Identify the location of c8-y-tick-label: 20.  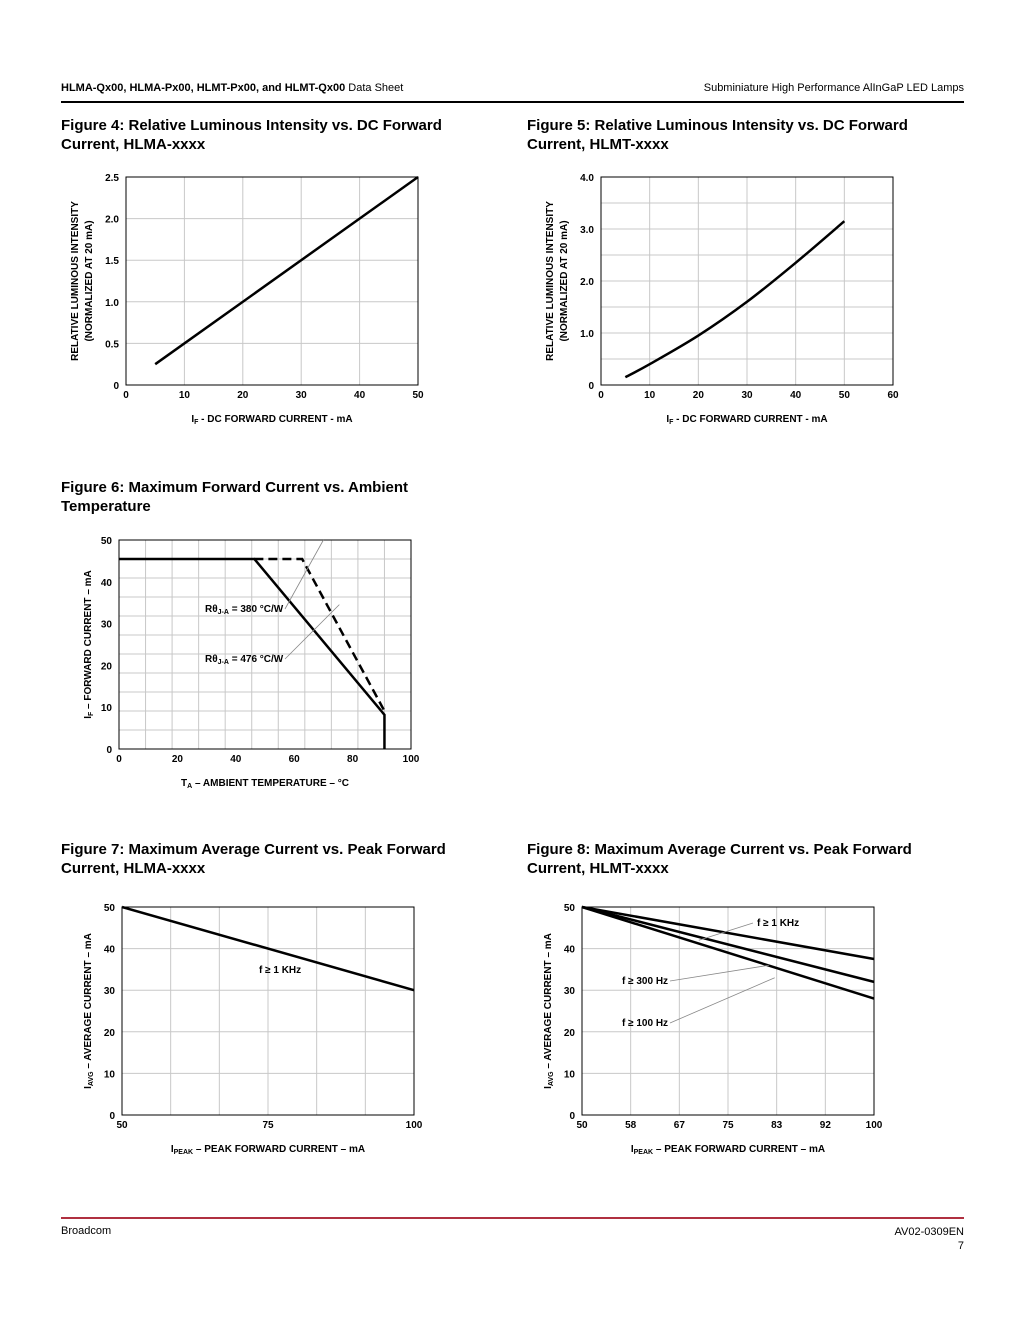
(570, 1033).